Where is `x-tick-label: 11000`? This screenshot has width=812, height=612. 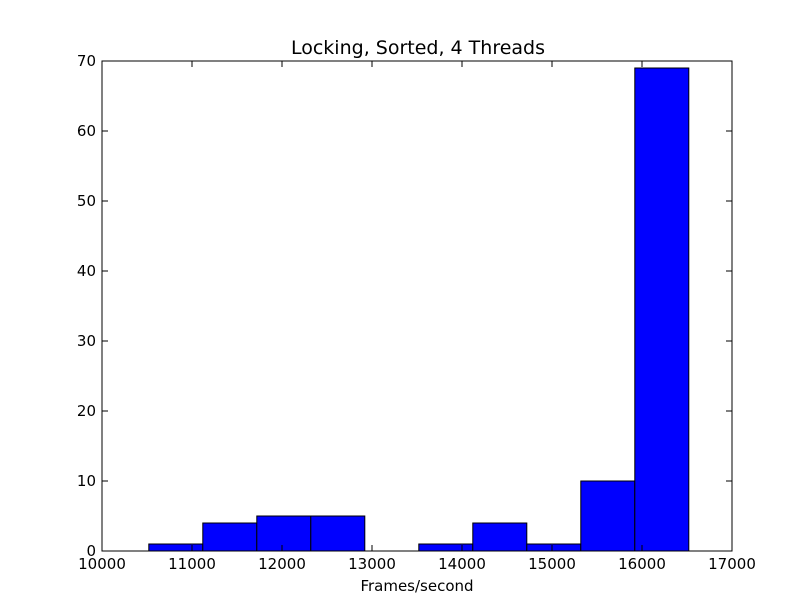 x-tick-label: 11000 is located at coordinates (192, 564).